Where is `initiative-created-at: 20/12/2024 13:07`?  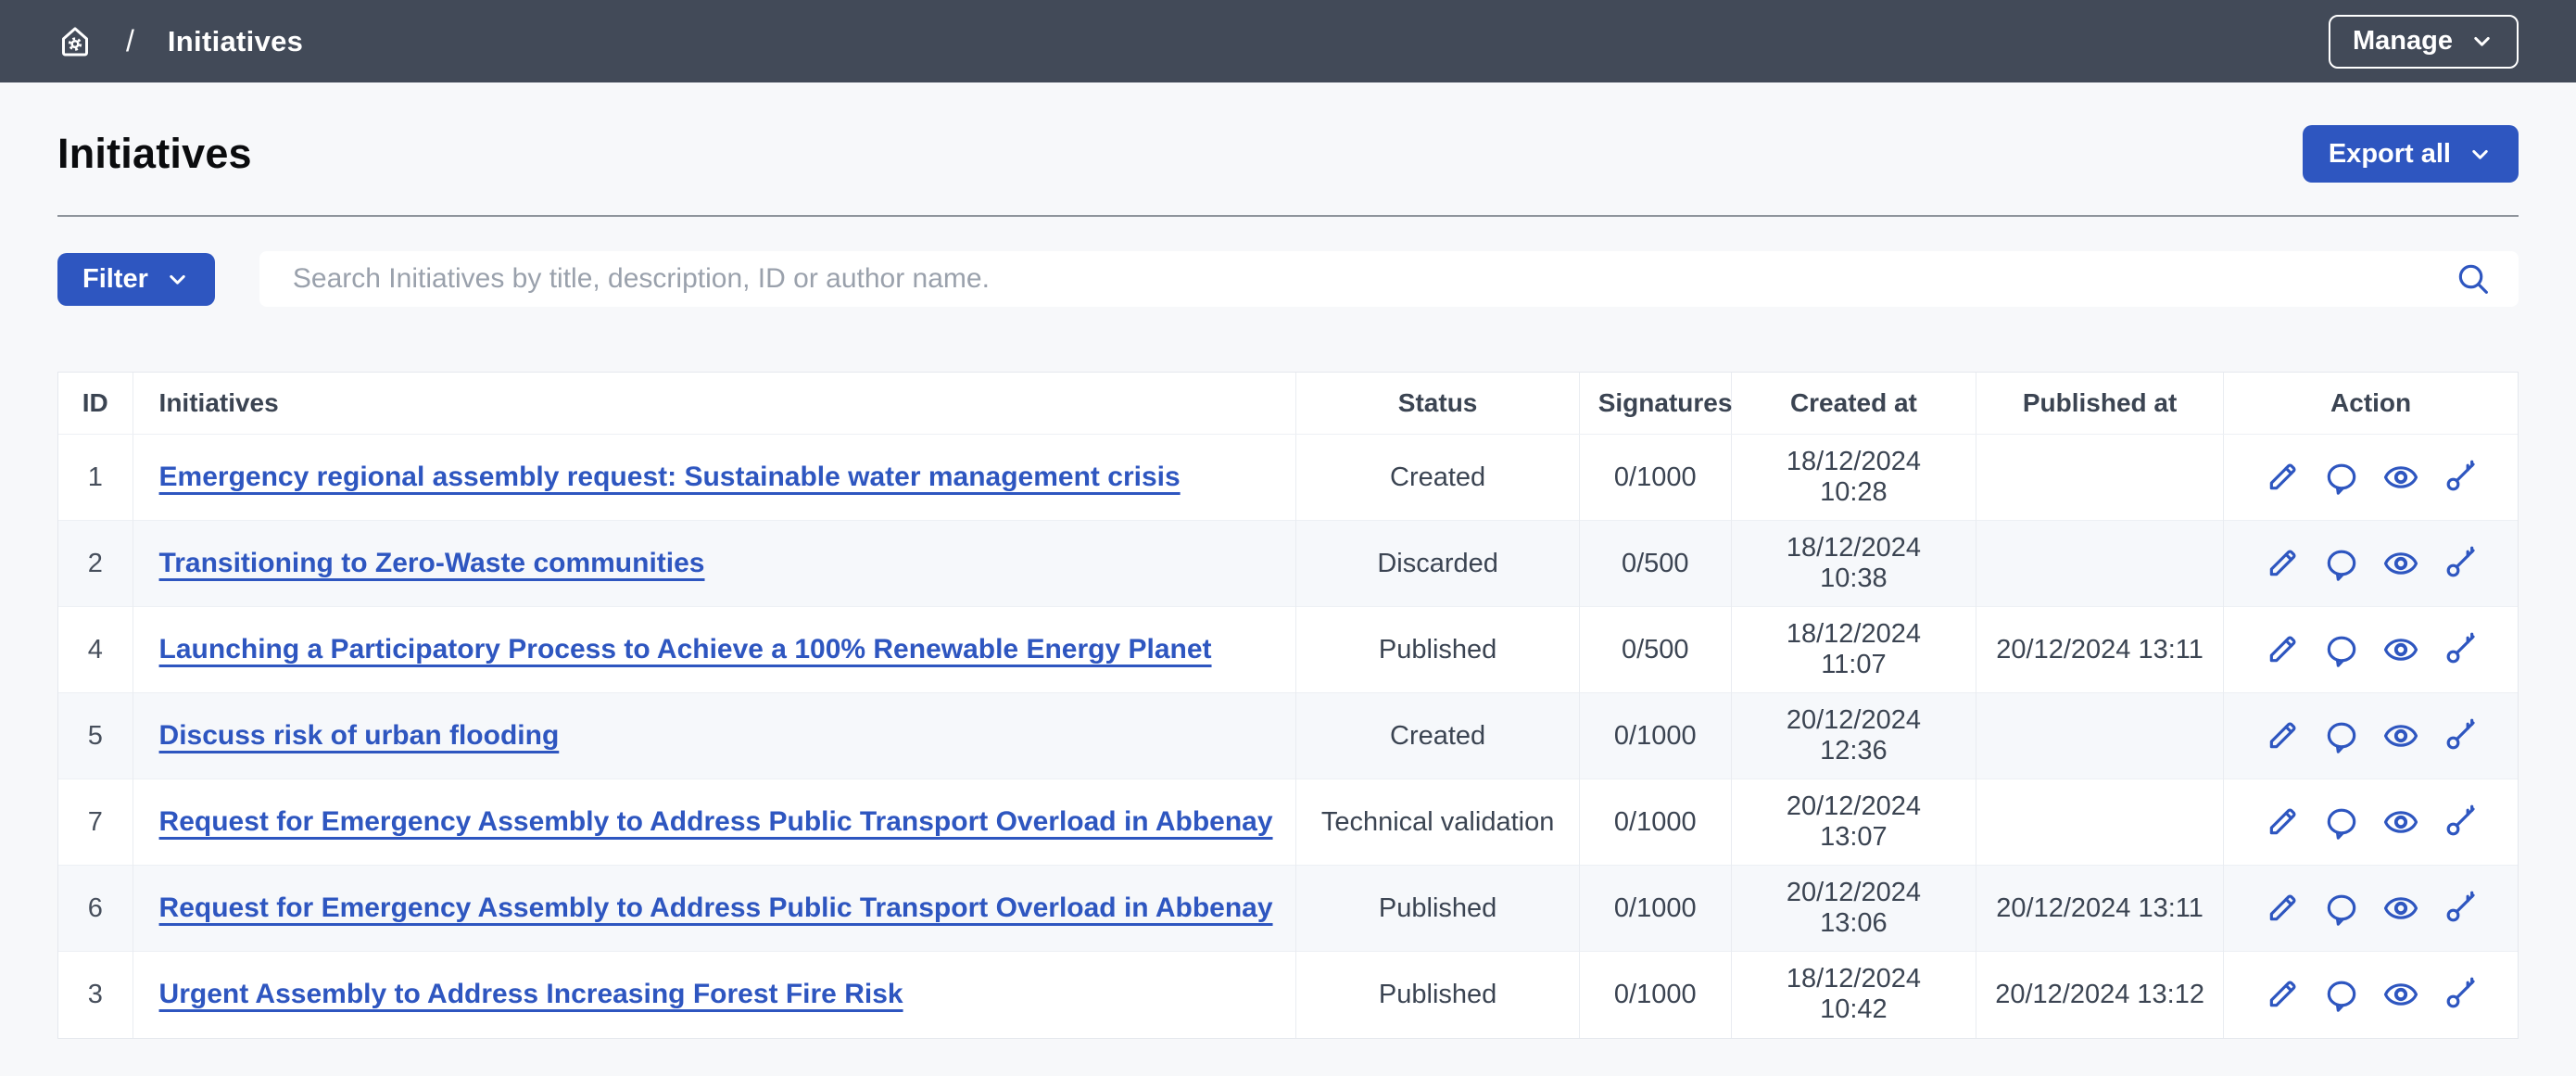
initiative-created-at: 20/12/2024 13:07 is located at coordinates (1853, 822).